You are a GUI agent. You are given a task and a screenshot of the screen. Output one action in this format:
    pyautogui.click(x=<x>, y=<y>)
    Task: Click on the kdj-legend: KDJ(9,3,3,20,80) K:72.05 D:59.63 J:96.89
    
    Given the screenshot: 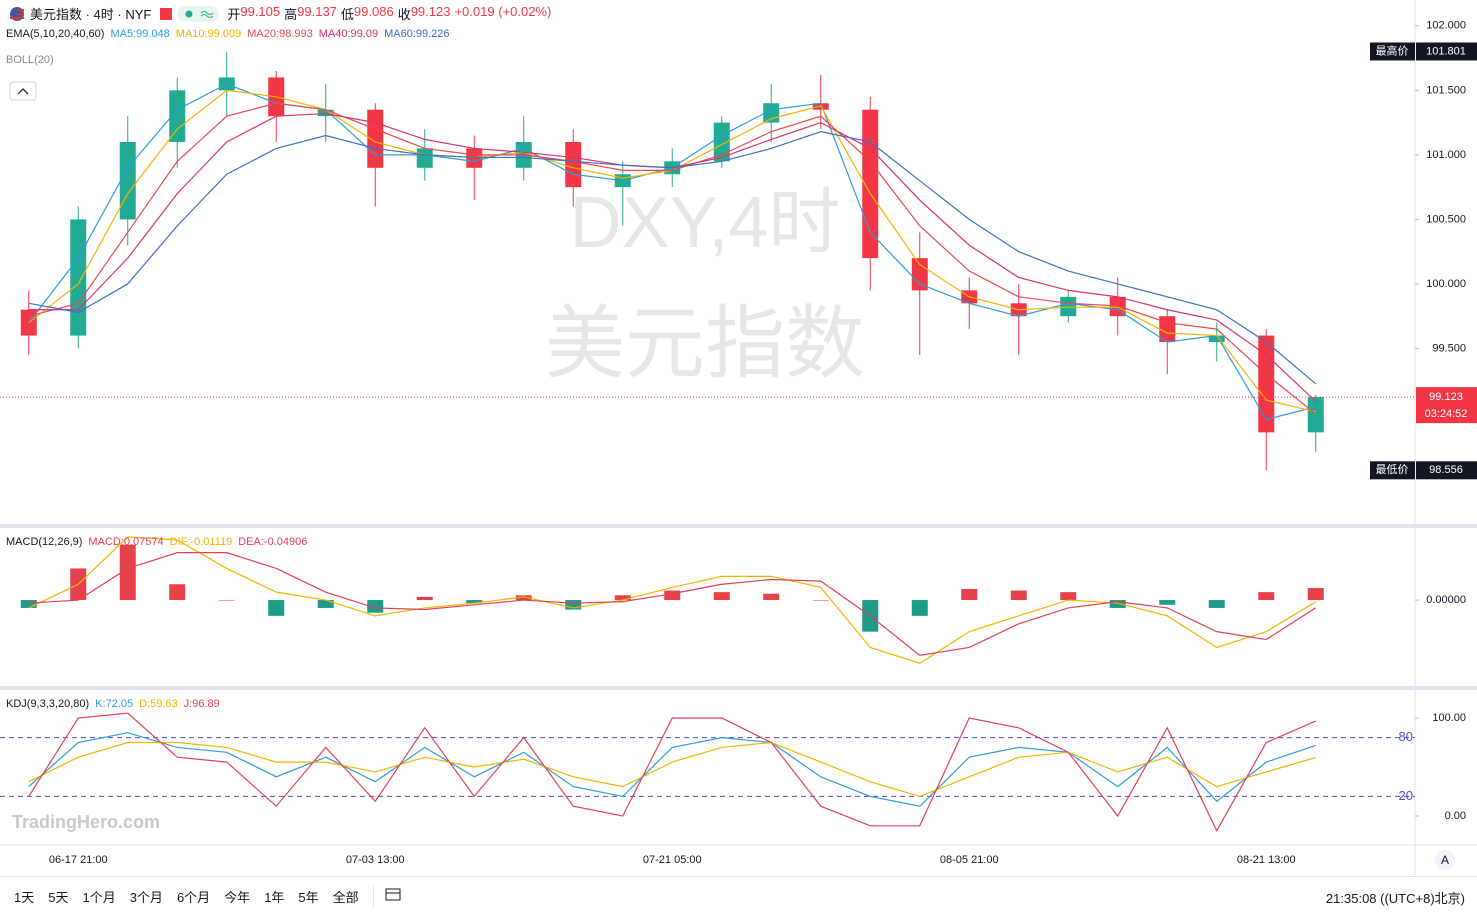 What is the action you would take?
    pyautogui.click(x=113, y=704)
    